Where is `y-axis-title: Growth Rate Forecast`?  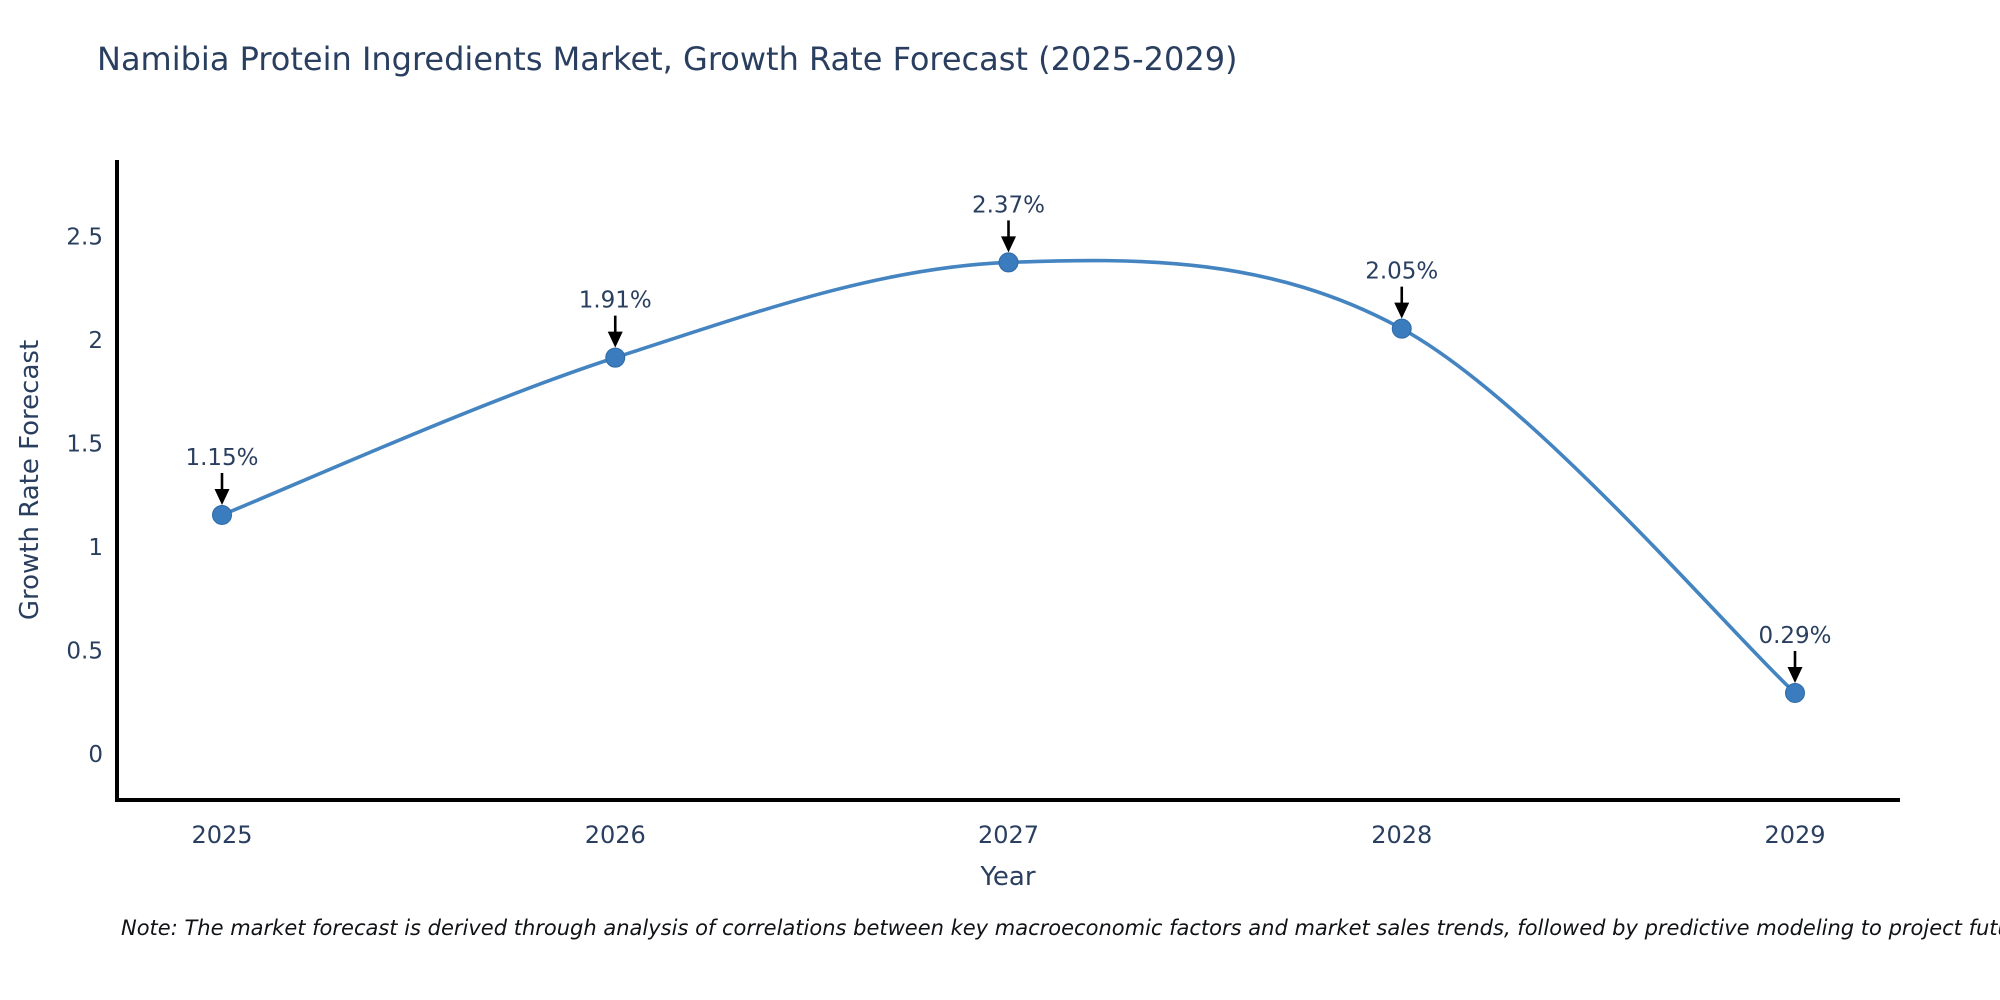
y-axis-title: Growth Rate Forecast is located at coordinates (30, 480).